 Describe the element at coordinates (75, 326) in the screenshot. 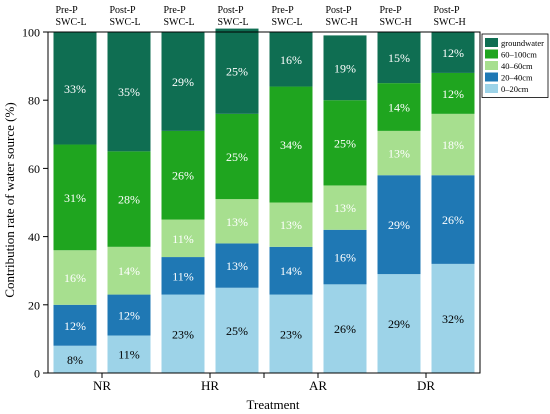

I see `value-label-20-40cm-1: 12%` at that location.